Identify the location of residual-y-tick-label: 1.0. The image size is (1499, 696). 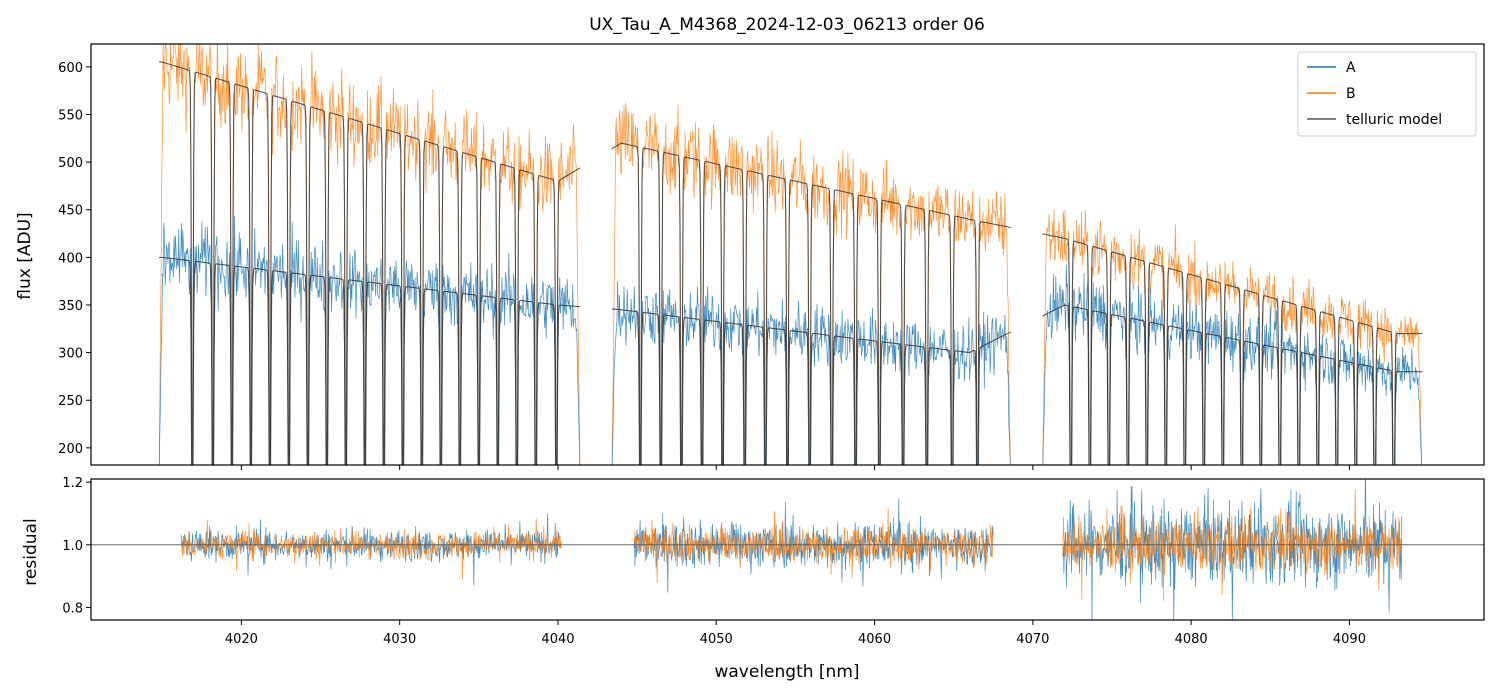
(72, 546).